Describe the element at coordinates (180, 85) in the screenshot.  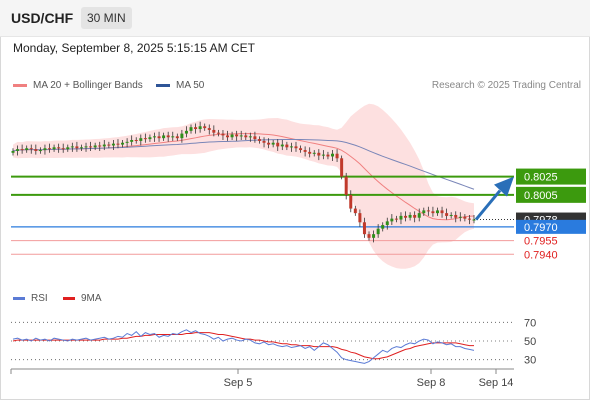
I see `legend-ma50: MA 50` at that location.